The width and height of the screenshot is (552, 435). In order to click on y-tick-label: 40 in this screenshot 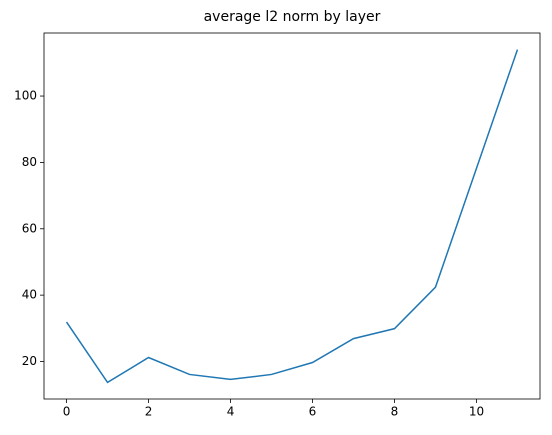, I will do `click(29, 295)`.